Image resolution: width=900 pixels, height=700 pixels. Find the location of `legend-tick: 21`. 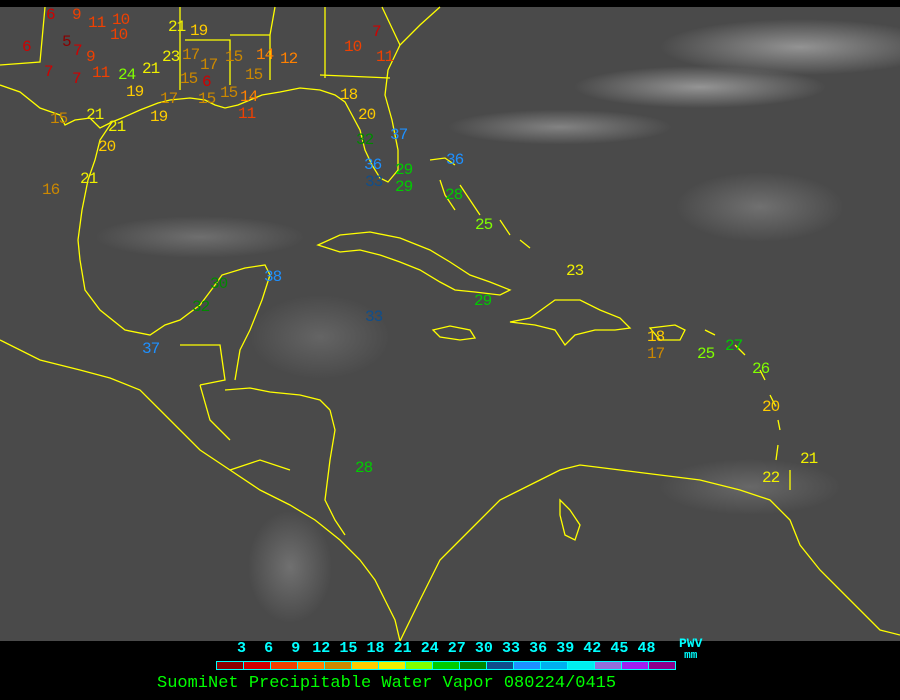

legend-tick: 21 is located at coordinates (402, 648).